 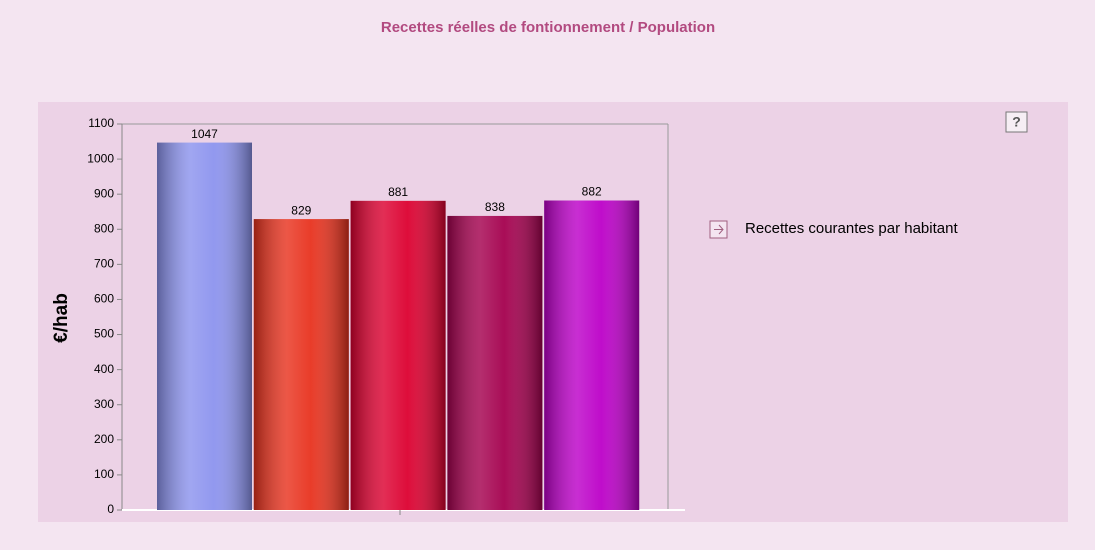 What do you see at coordinates (301, 210) in the screenshot?
I see `value-label: 829` at bounding box center [301, 210].